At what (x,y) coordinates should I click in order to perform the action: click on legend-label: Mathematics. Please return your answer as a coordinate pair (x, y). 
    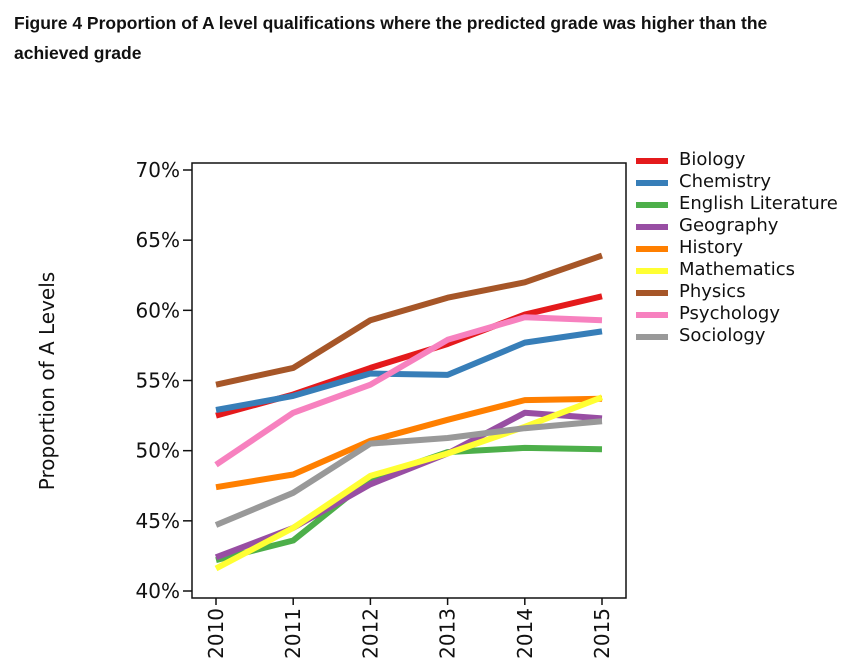
    Looking at the image, I should click on (737, 269).